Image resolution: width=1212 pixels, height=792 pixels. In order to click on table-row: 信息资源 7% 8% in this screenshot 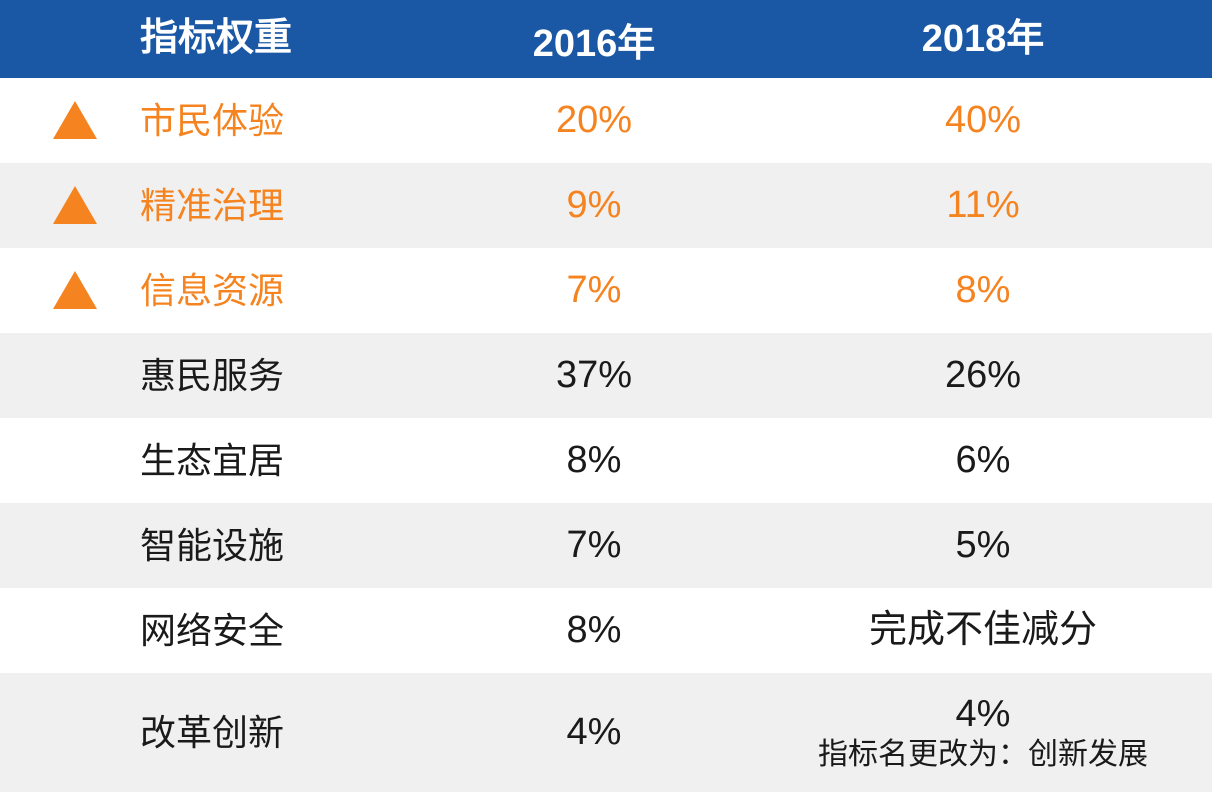, I will do `click(606, 290)`.